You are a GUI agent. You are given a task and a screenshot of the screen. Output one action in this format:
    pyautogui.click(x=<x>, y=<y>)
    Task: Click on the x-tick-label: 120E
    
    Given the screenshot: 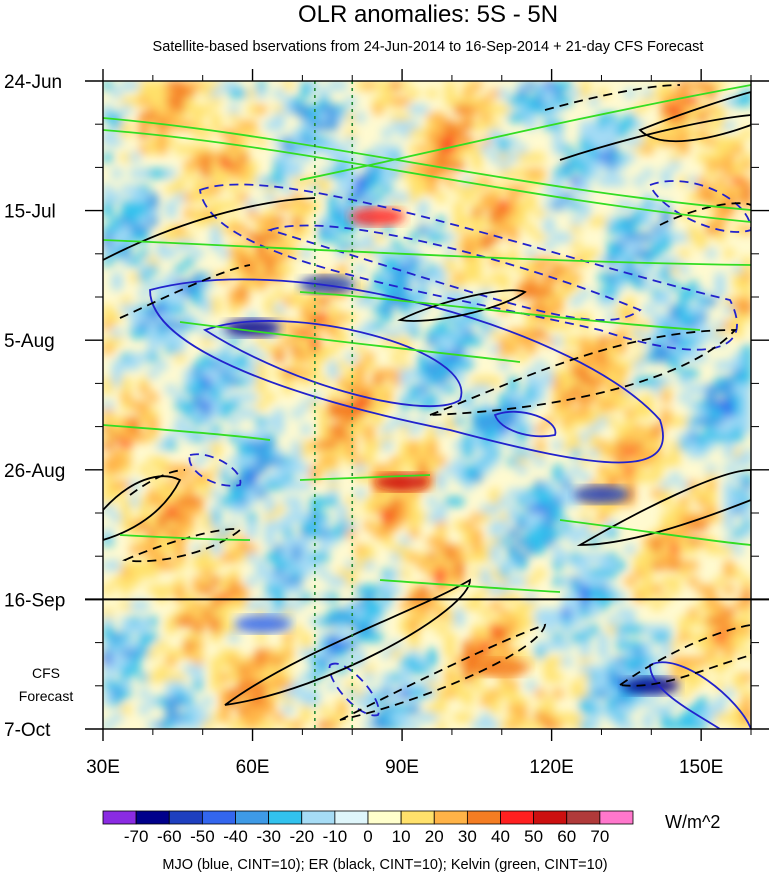 What is the action you would take?
    pyautogui.click(x=551, y=767)
    